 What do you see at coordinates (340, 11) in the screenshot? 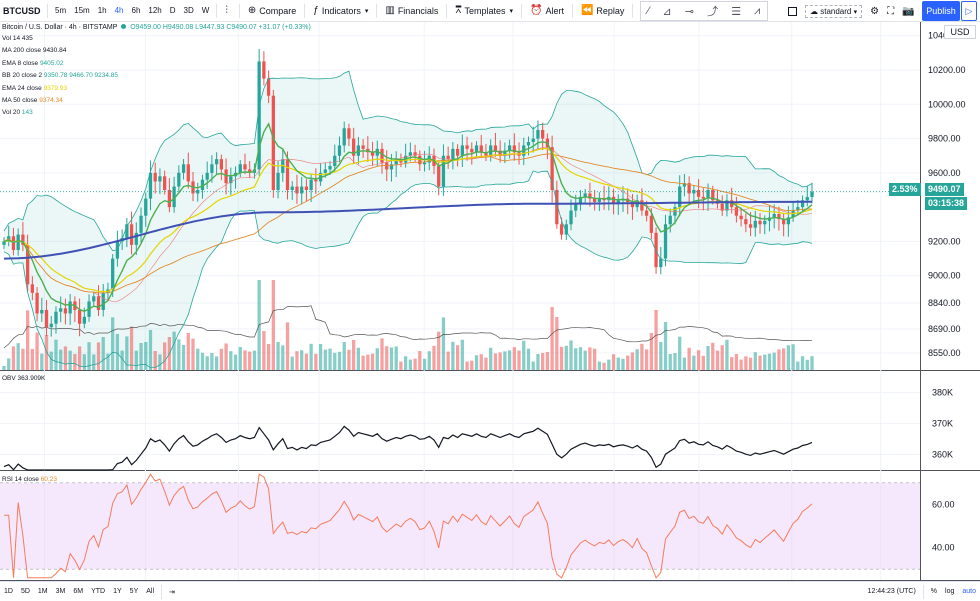
I see `indicators-button: ƒ Indicators ▾` at bounding box center [340, 11].